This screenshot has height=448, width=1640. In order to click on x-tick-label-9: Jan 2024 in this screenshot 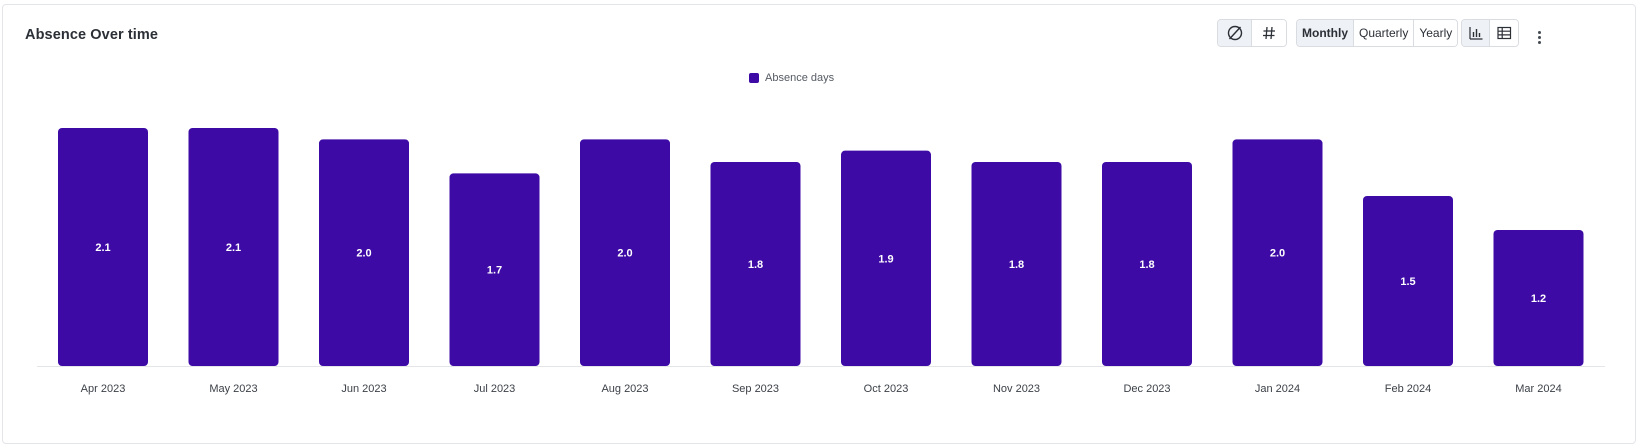, I will do `click(1277, 389)`.